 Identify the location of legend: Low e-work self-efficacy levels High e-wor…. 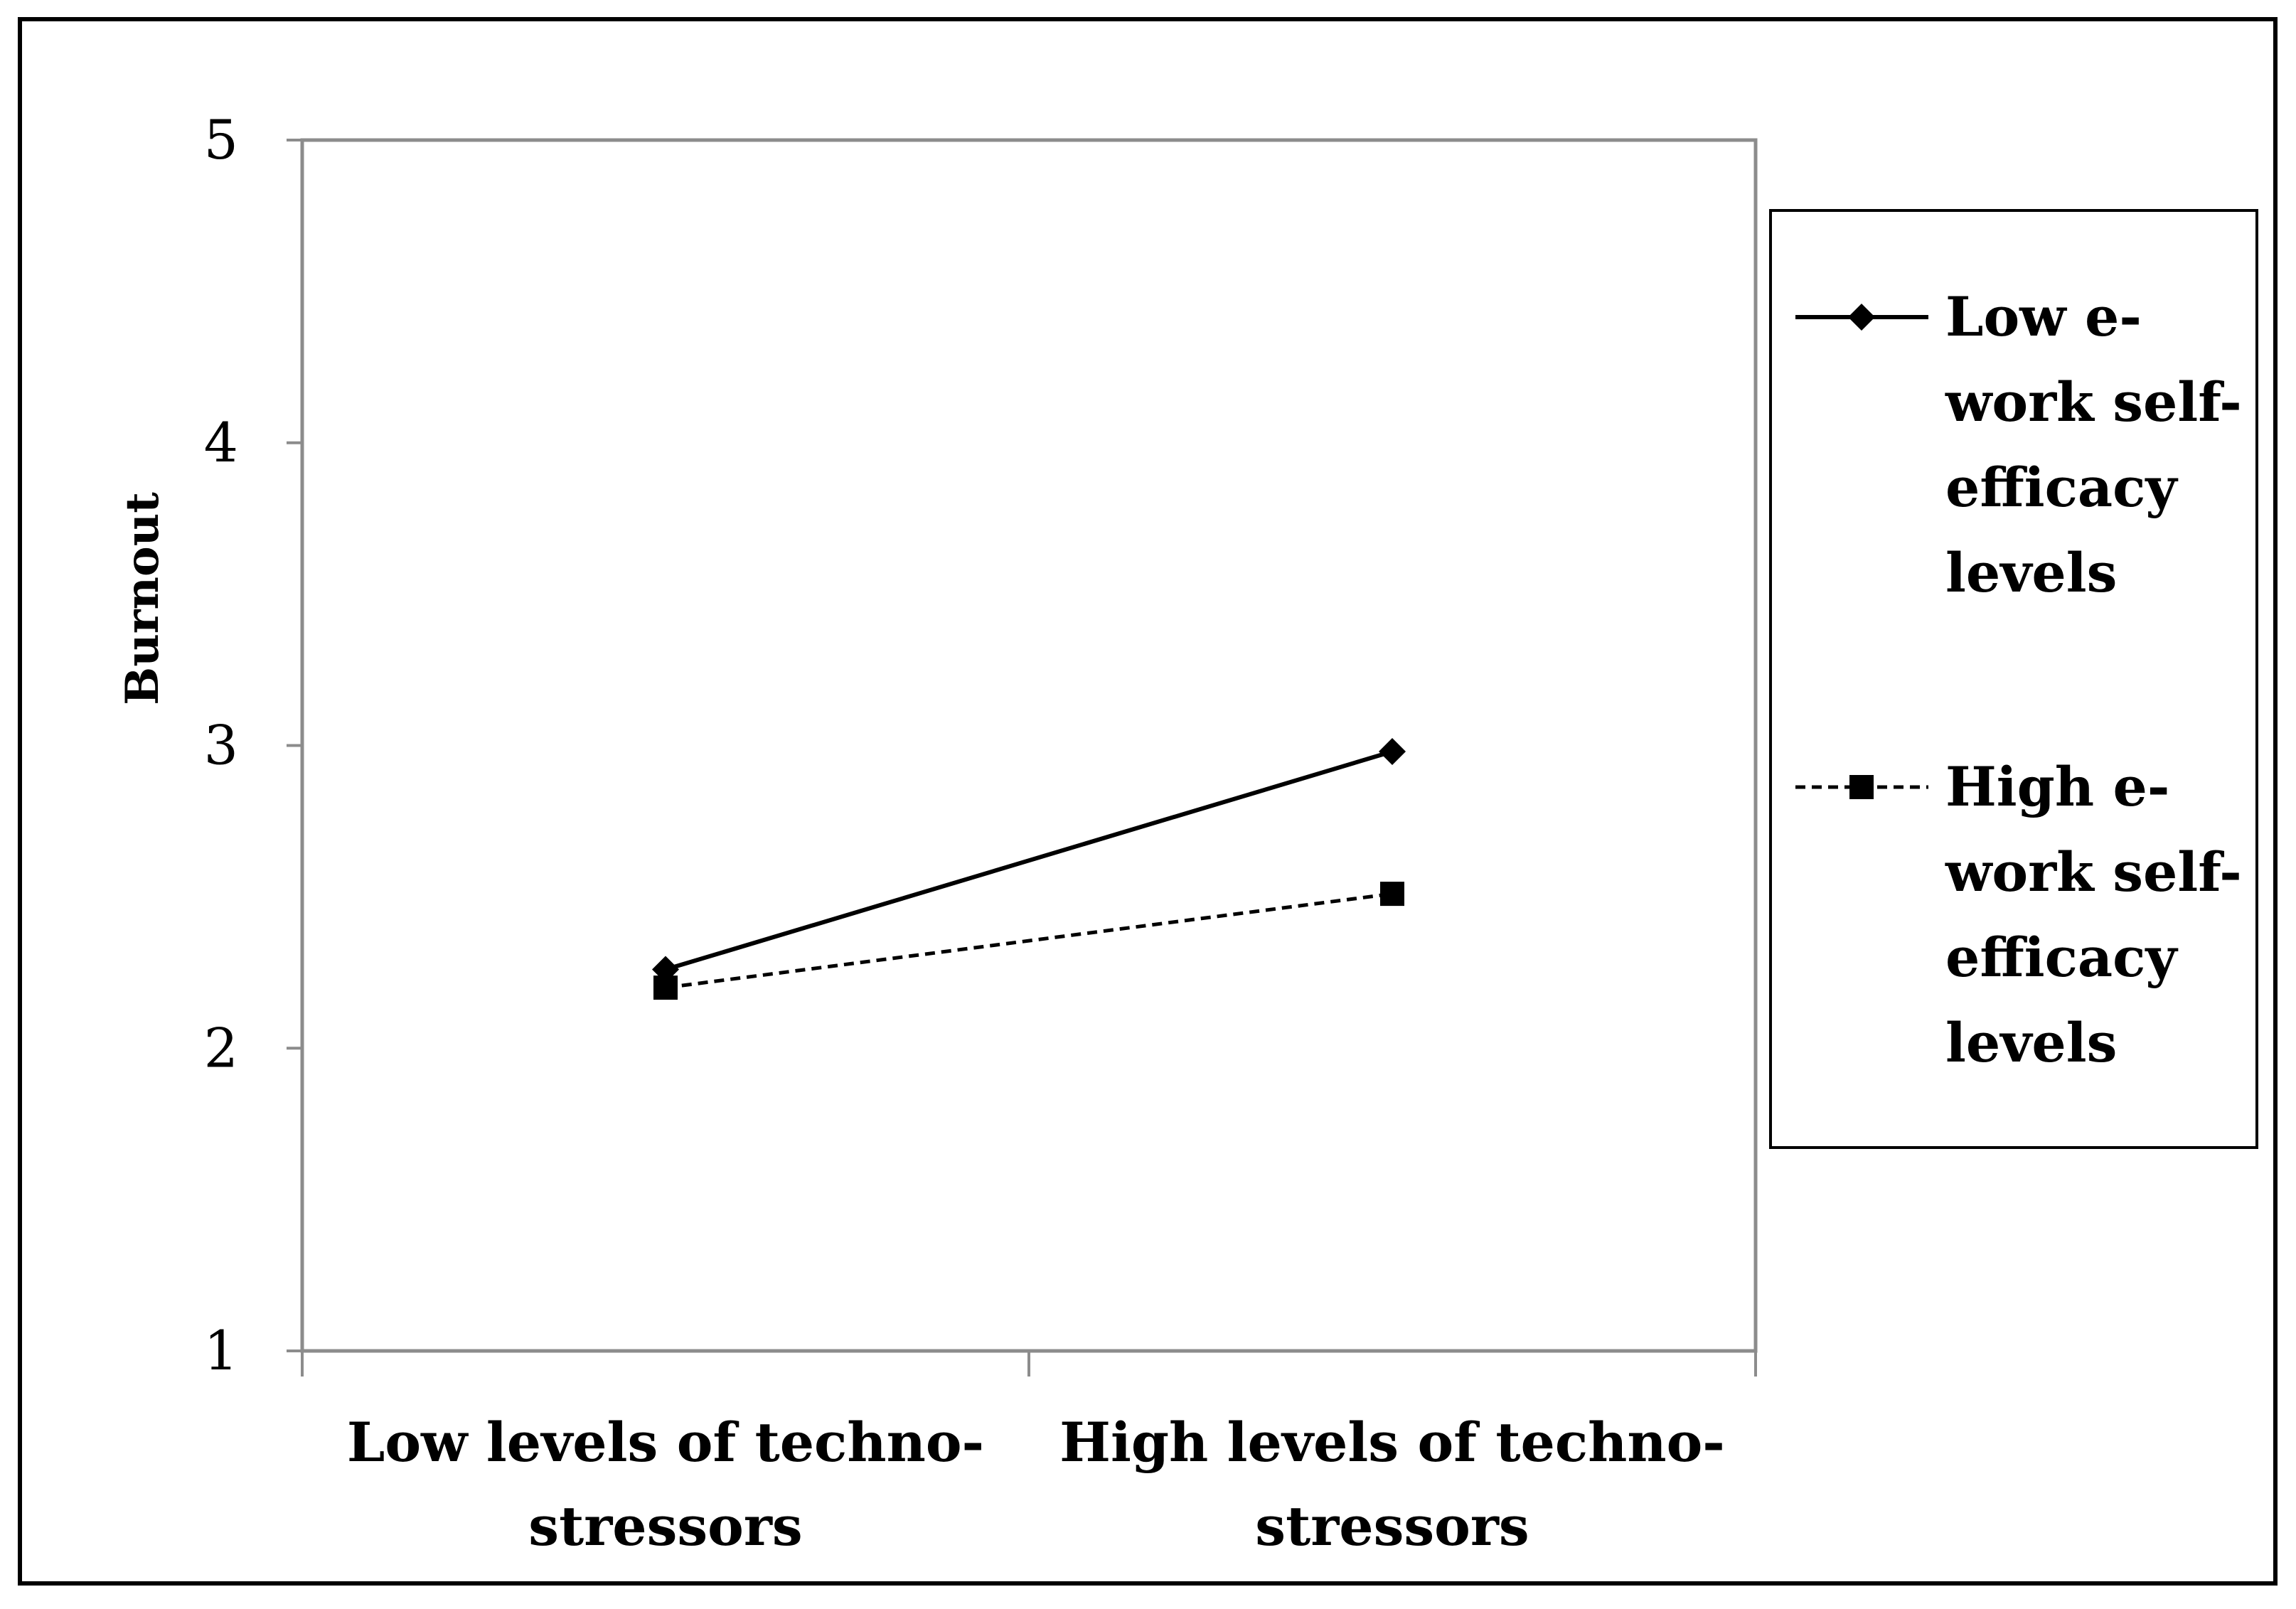
(2018, 679).